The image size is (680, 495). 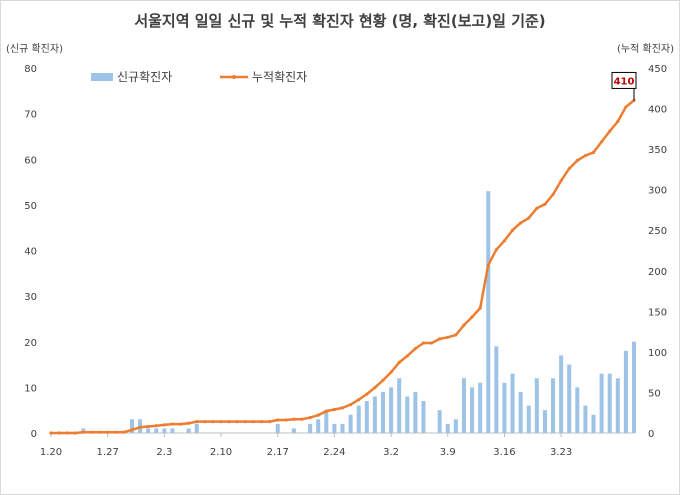 I want to click on left-axis-label: (신규 확진자), so click(x=34, y=49).